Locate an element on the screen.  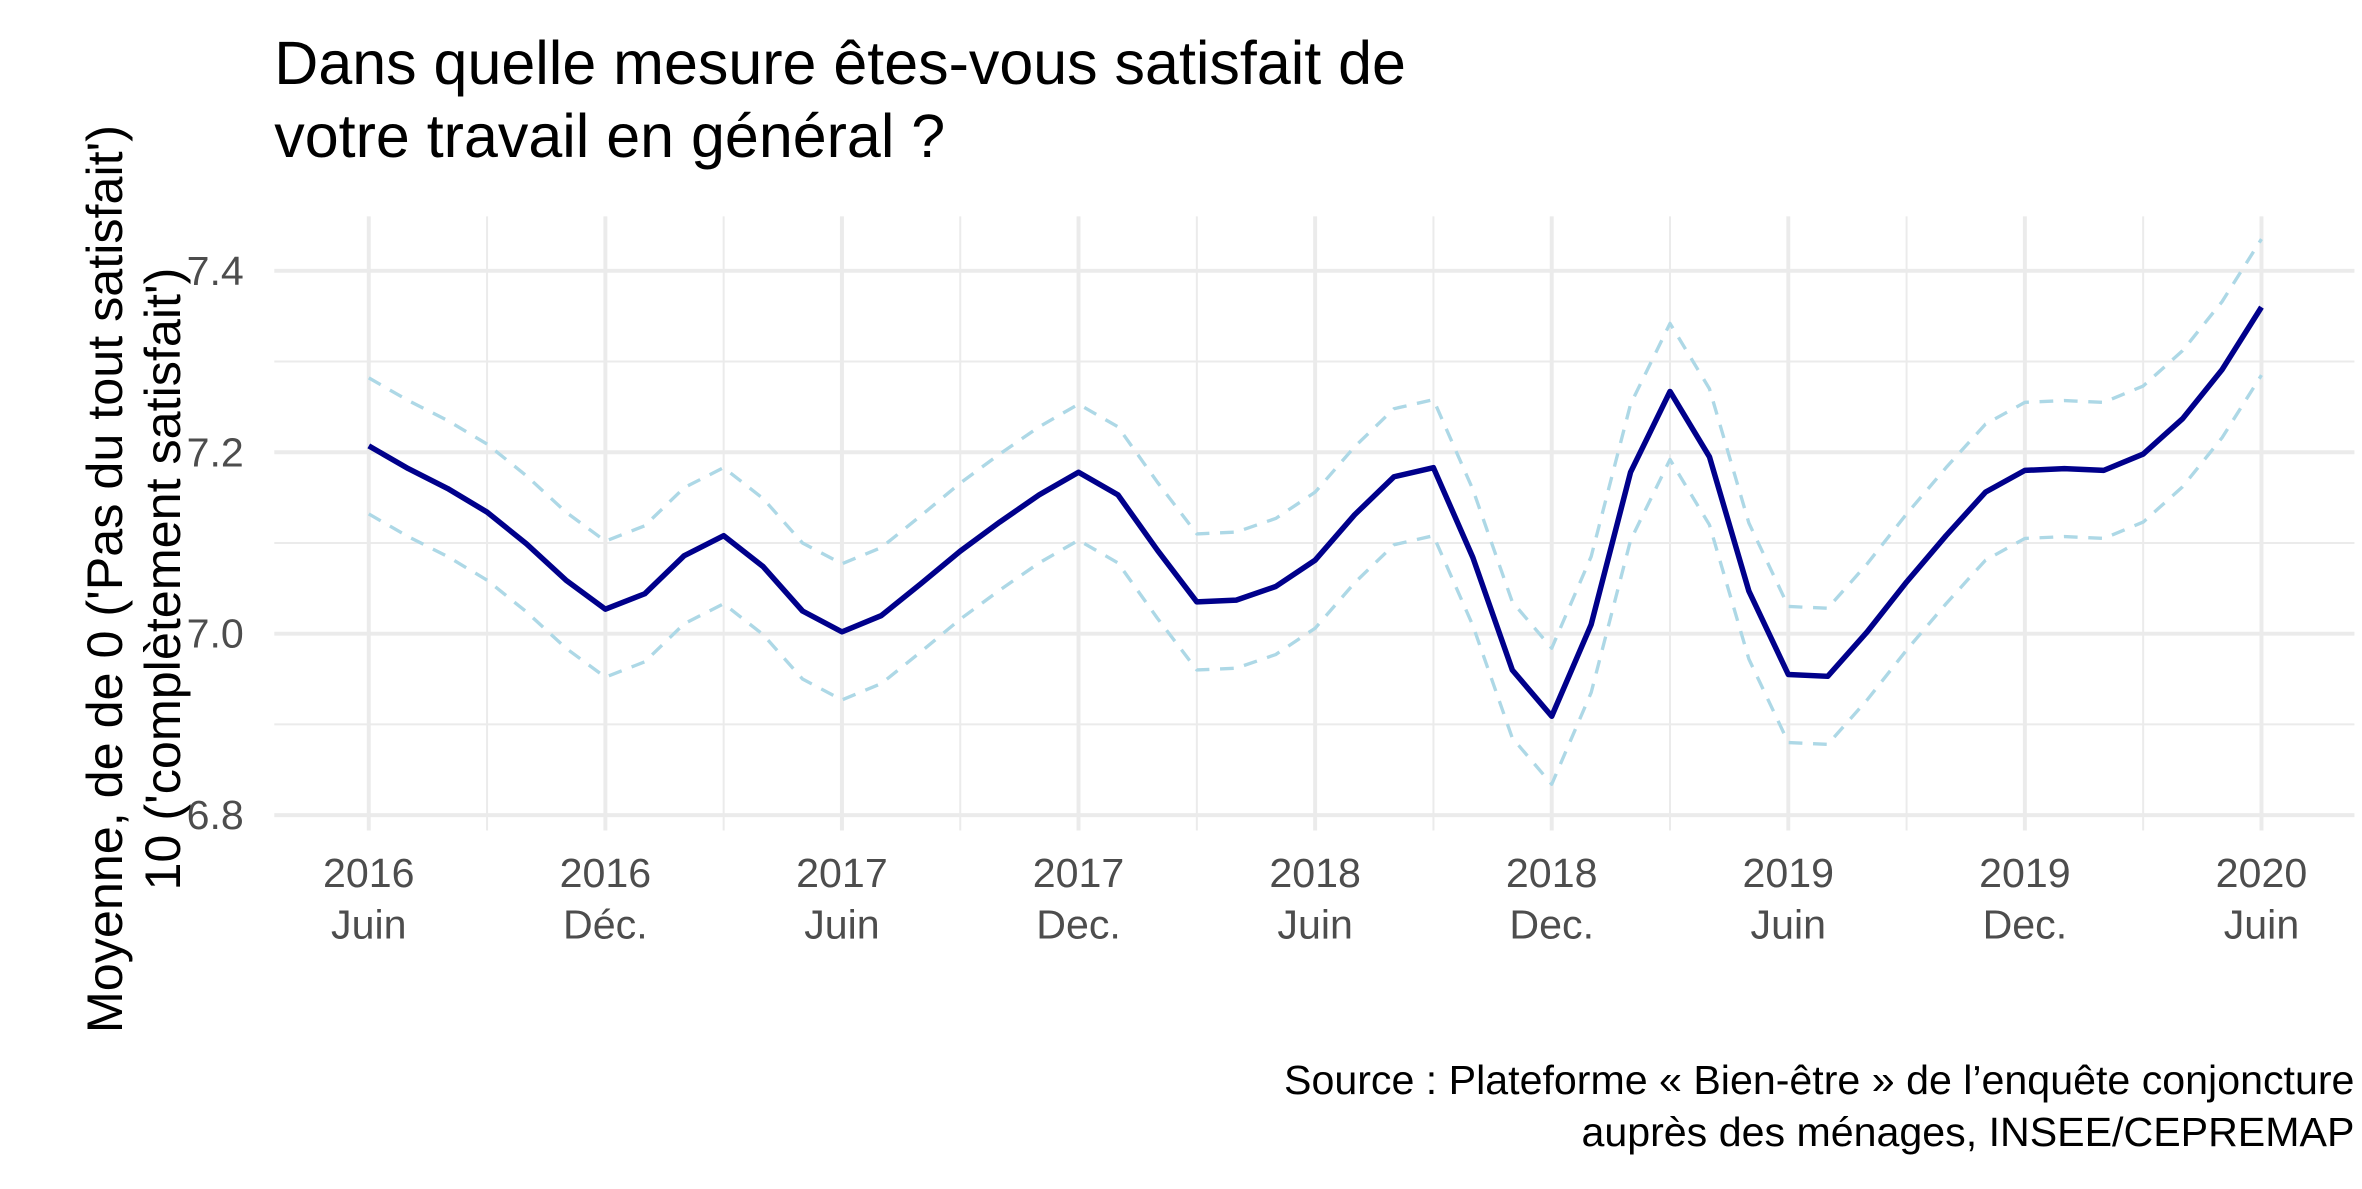
x-tick-label: 2019 Juin is located at coordinates (1788, 899).